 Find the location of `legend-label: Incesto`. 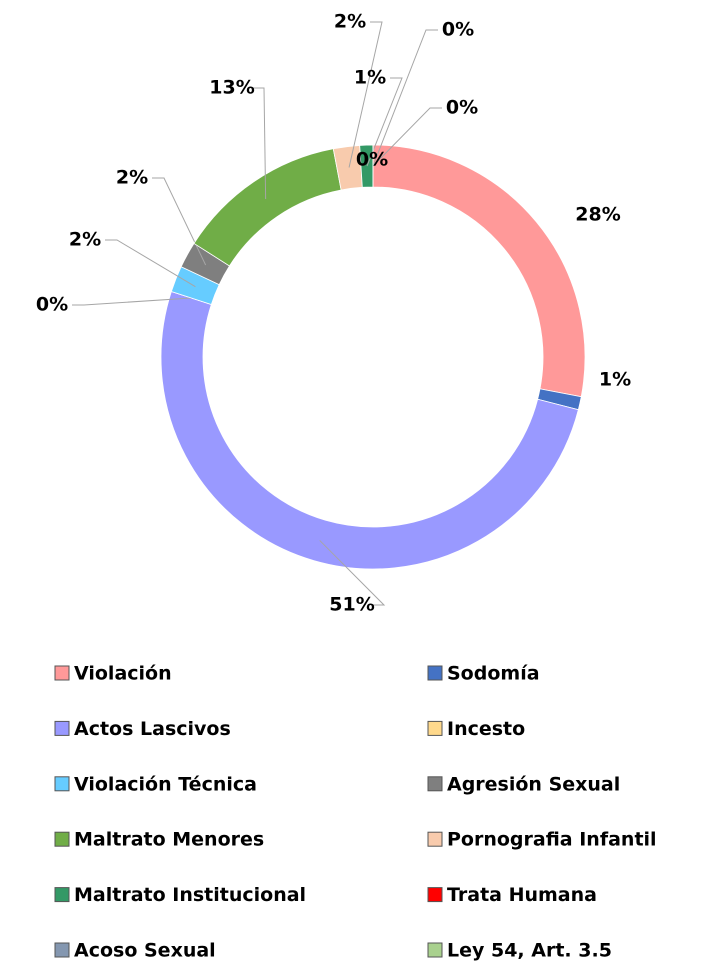

legend-label: Incesto is located at coordinates (486, 729).